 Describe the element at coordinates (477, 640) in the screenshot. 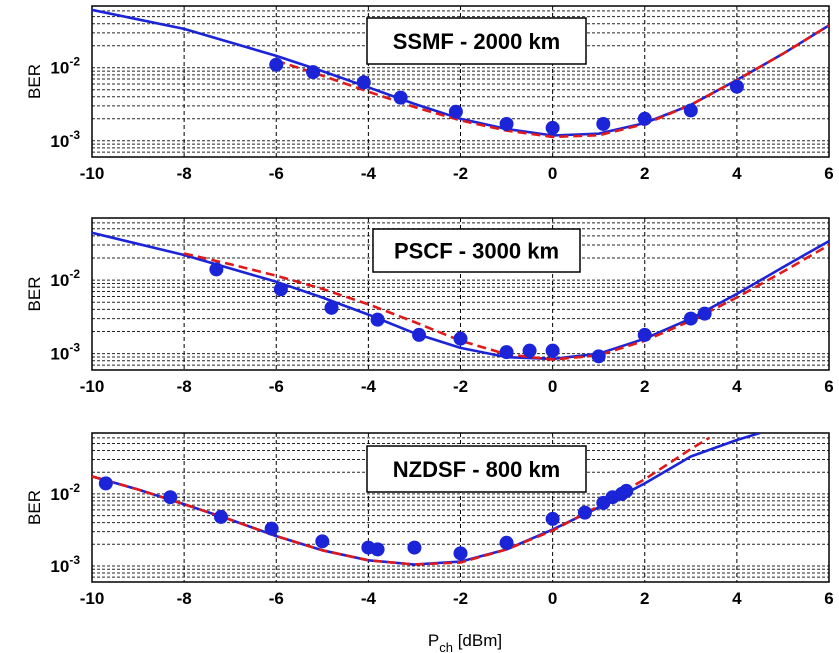

I see `x-axis-label-unit: [dBm]` at that location.